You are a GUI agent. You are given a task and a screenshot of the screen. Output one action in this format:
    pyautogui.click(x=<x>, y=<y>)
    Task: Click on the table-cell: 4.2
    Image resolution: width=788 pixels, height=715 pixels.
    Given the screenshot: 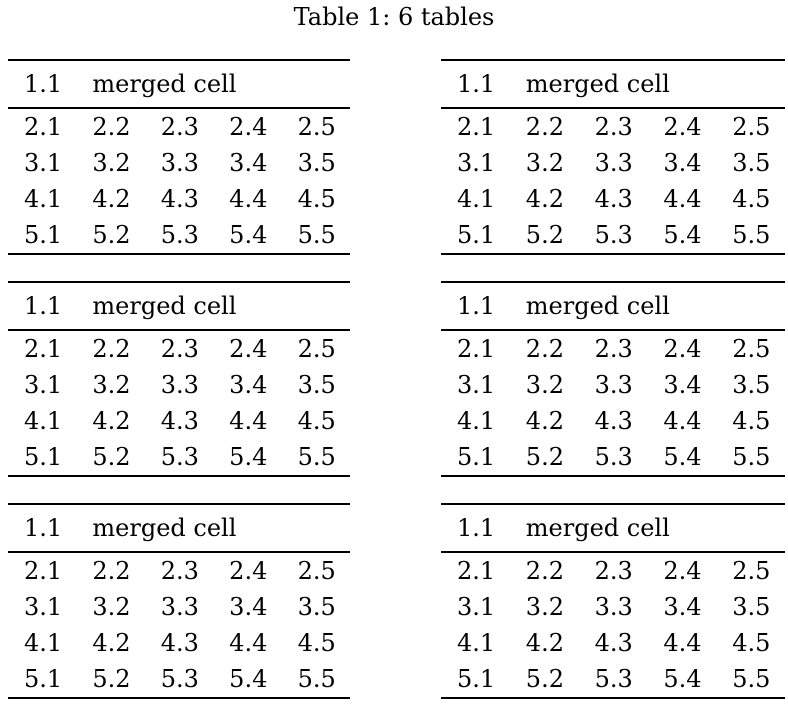 What is the action you would take?
    pyautogui.click(x=111, y=643)
    